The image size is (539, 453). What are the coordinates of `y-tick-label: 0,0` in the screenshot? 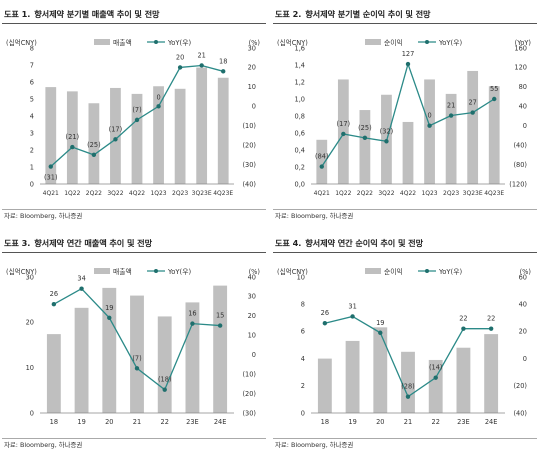 It's located at (300, 184).